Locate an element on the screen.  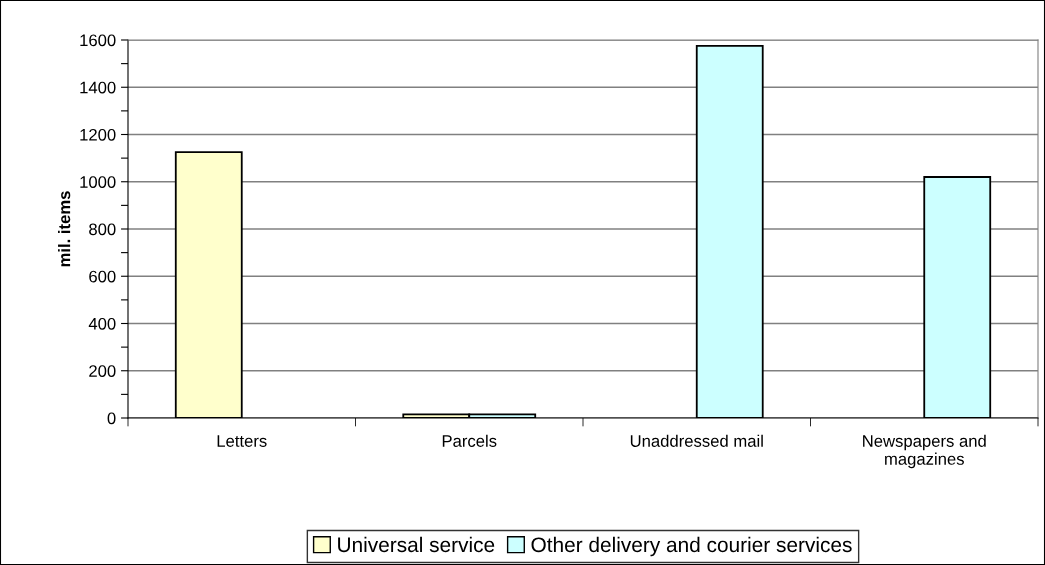
y-tick-label: 0 is located at coordinates (111, 418).